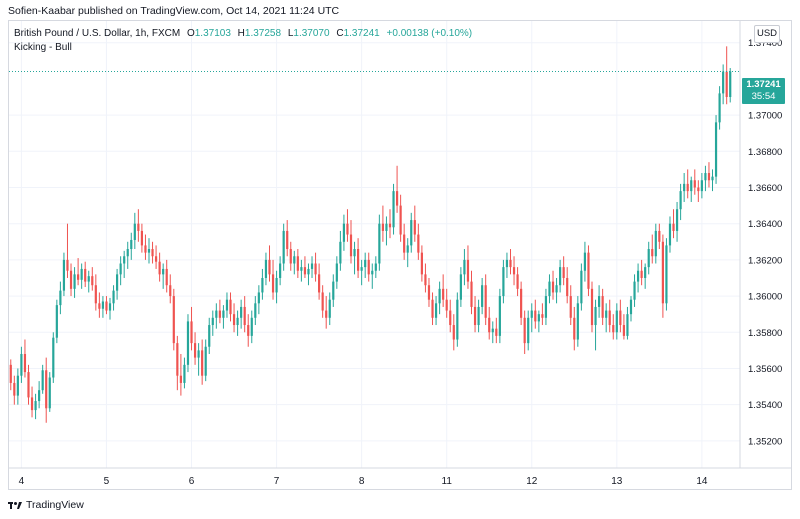 Image resolution: width=800 pixels, height=519 pixels. I want to click on high-label: H, so click(241, 33).